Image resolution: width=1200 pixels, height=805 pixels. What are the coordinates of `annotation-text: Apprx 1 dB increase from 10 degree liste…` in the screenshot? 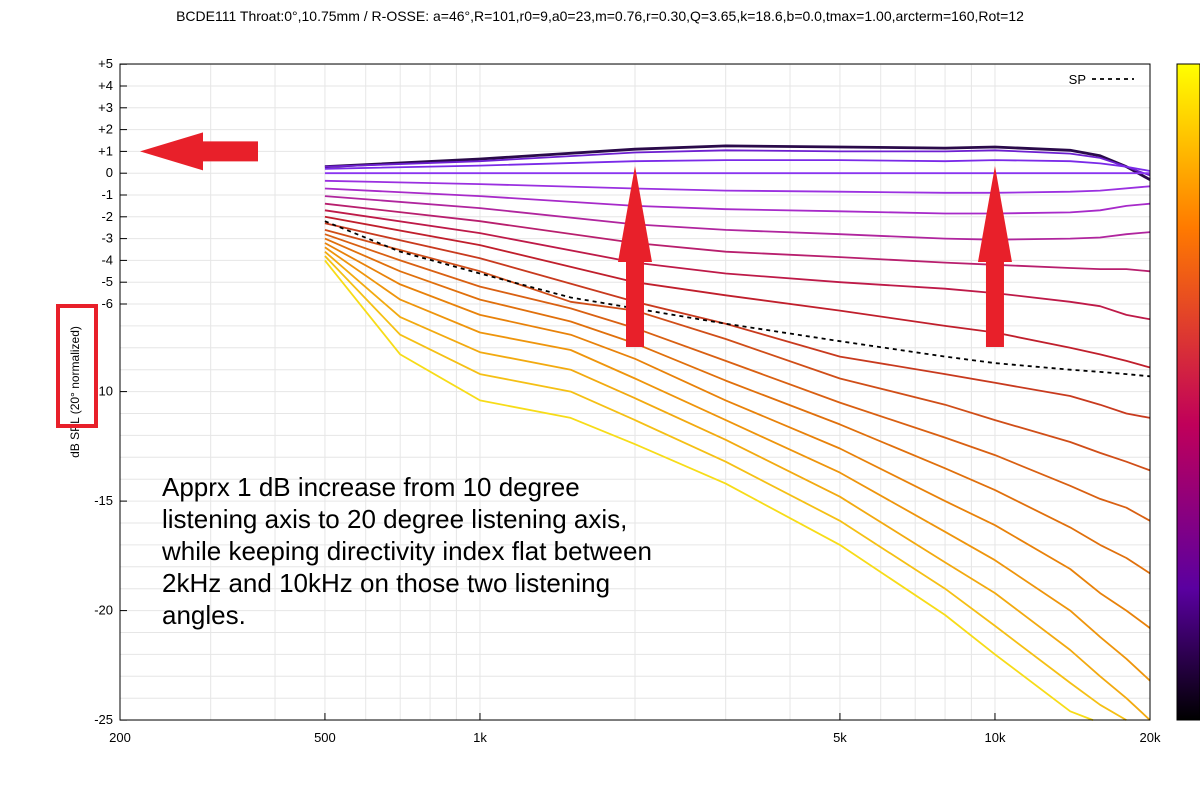 It's located at (442, 551).